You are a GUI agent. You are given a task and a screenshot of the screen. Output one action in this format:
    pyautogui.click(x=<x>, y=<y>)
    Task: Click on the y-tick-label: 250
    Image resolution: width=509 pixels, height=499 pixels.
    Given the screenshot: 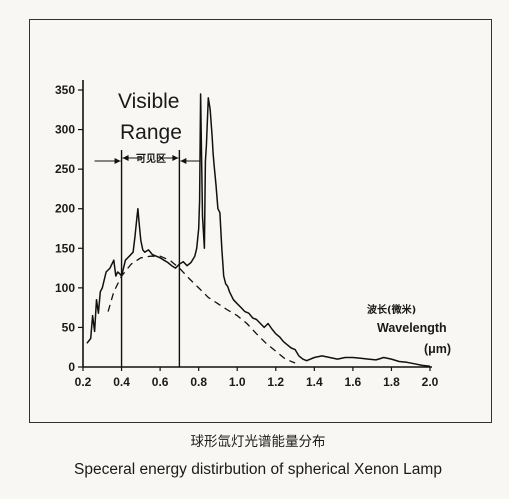 What is the action you would take?
    pyautogui.click(x=65, y=169)
    